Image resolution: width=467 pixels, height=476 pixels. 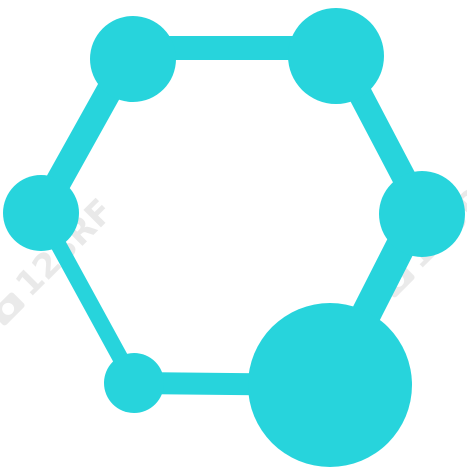 I want to click on atom-right, so click(x=422, y=214).